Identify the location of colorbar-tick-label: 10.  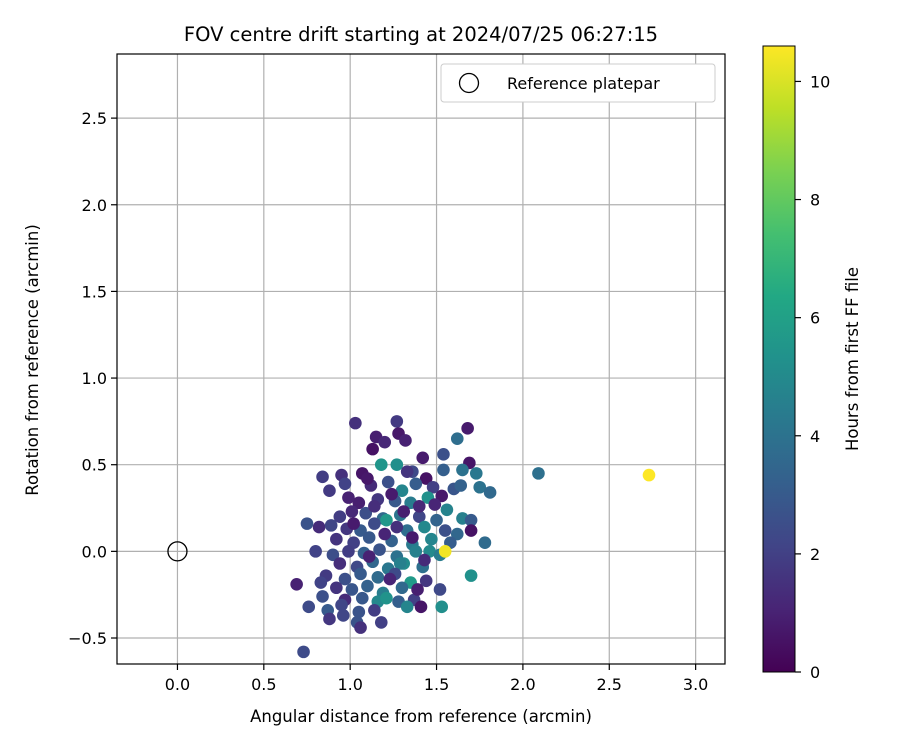
(820, 81).